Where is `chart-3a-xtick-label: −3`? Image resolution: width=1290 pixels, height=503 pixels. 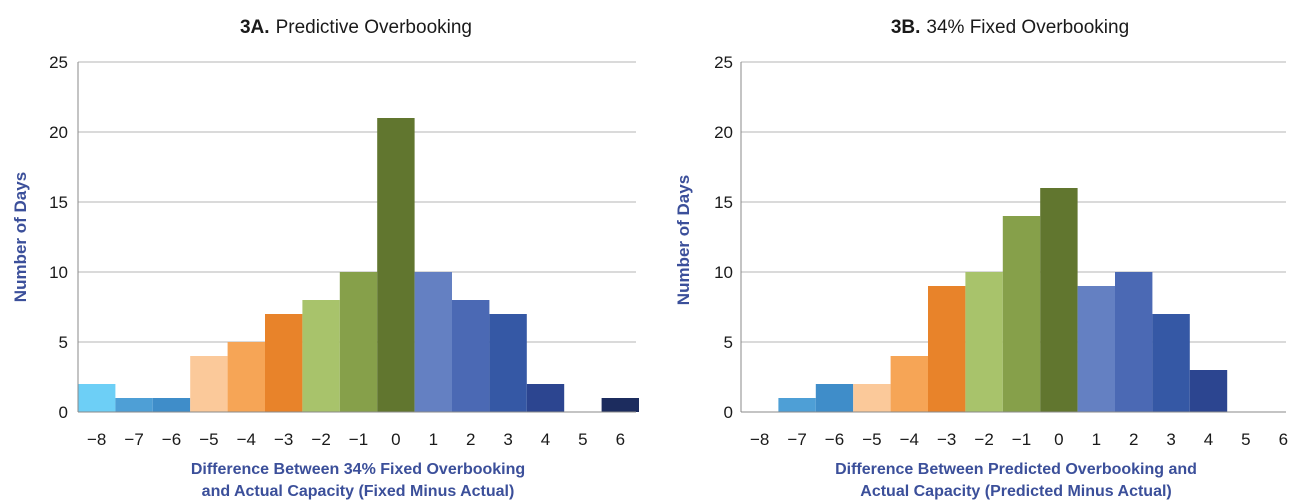 chart-3a-xtick-label: −3 is located at coordinates (283, 439).